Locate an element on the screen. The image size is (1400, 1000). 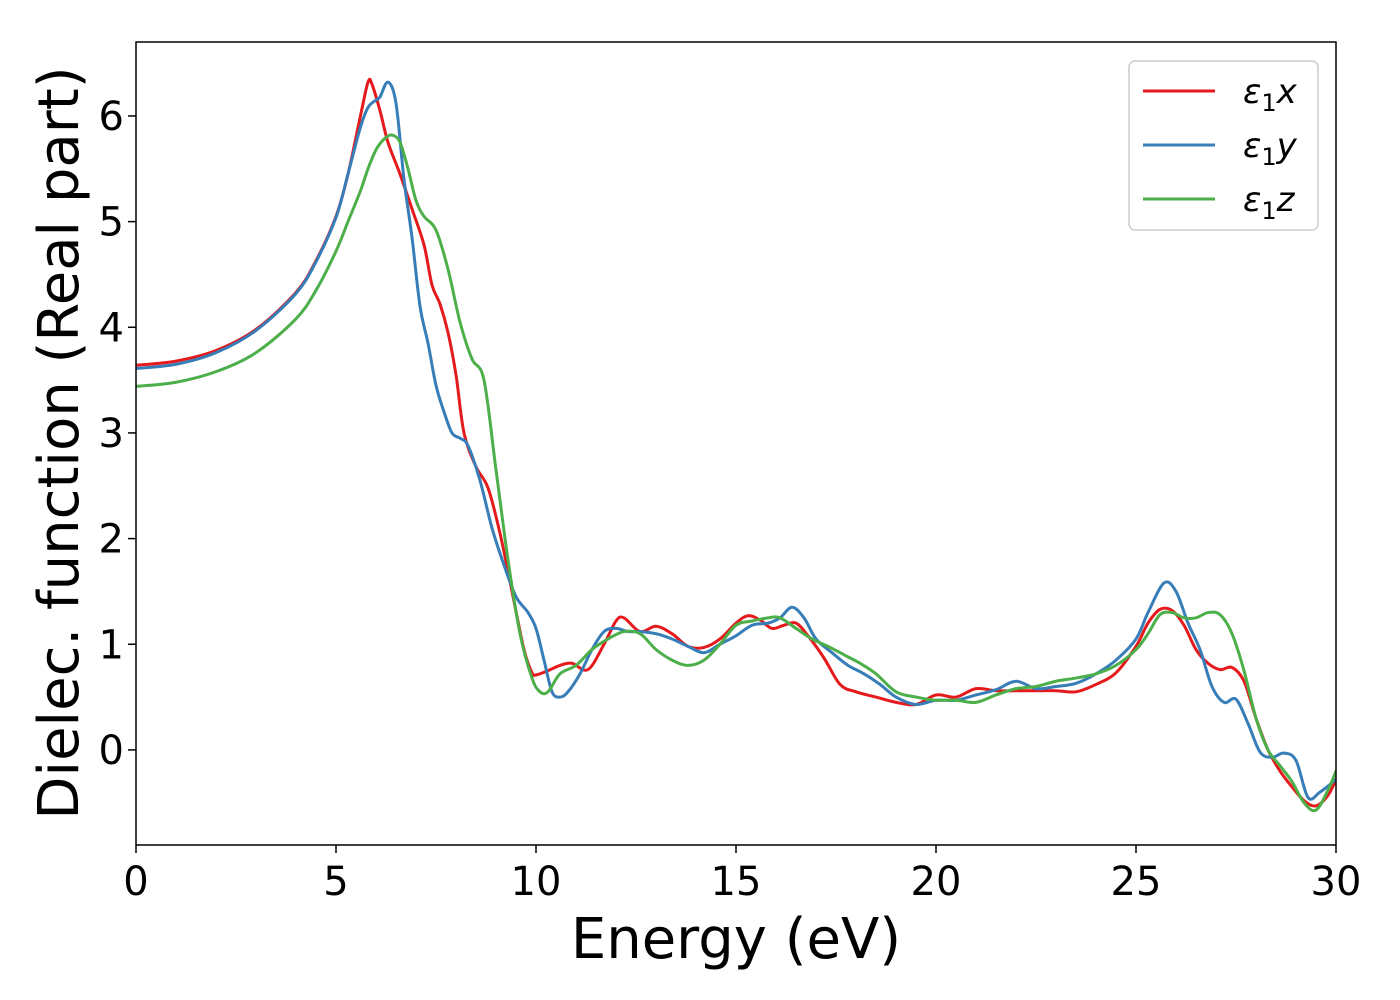
x-tick-label: 15 is located at coordinates (736, 882).